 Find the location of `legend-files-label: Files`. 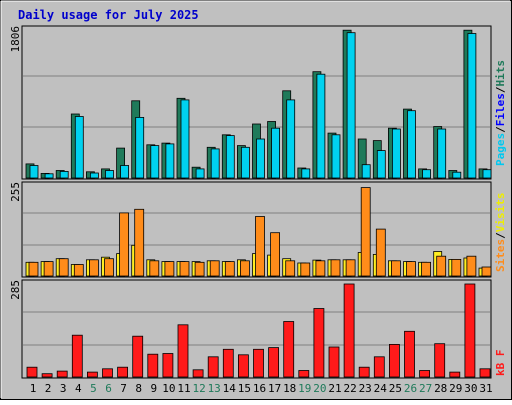

legend-files-label: Files is located at coordinates (500, 109).